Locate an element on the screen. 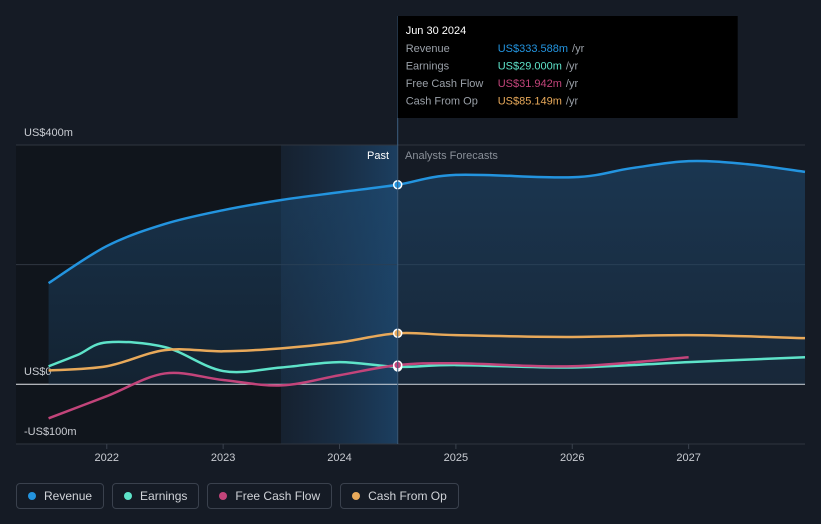  tooltip-value: US$29.000m is located at coordinates (530, 66).